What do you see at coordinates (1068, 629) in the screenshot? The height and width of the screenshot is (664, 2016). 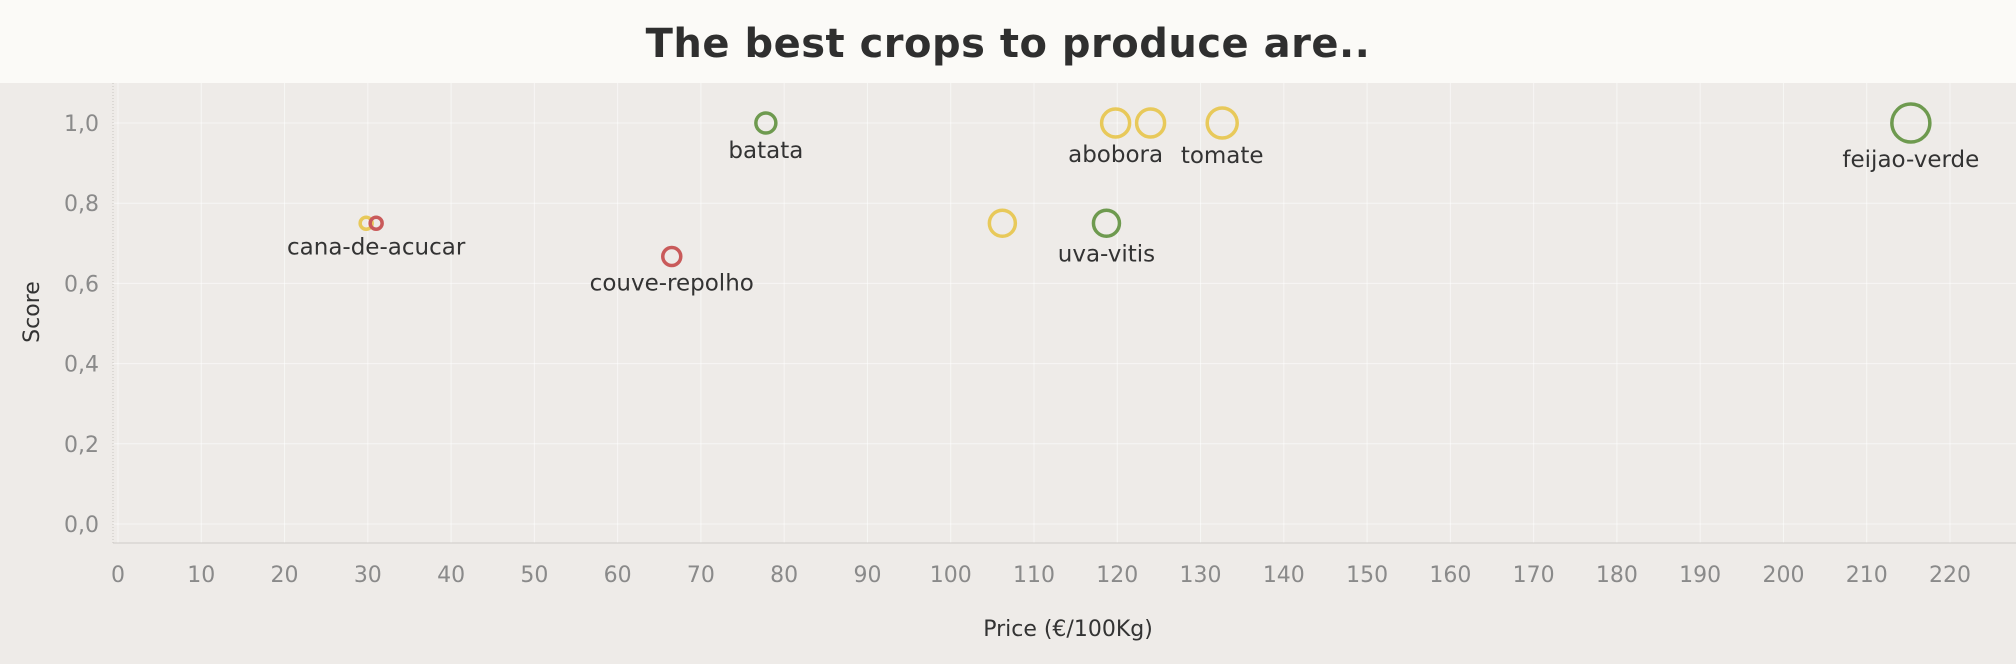 I see `x-axis-title: Price (€/100Kg)` at bounding box center [1068, 629].